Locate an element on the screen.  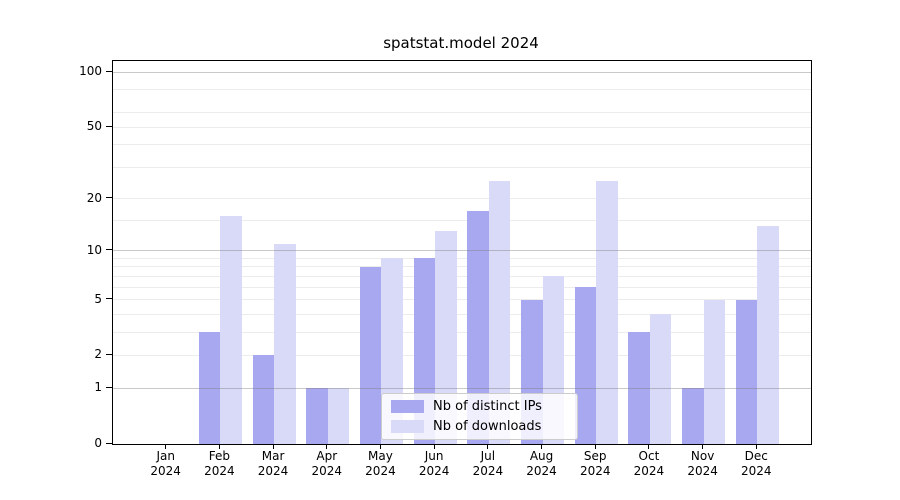
x-tick-label-jun: Jun 2024 is located at coordinates (434, 464).